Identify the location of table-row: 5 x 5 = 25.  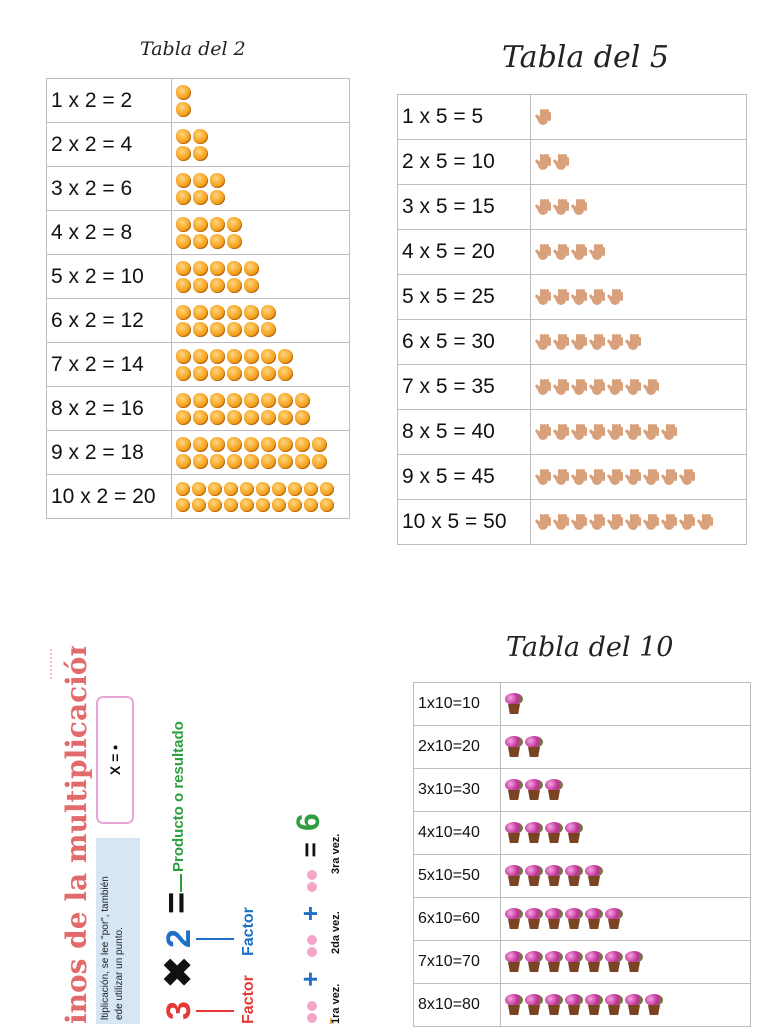
(572, 297).